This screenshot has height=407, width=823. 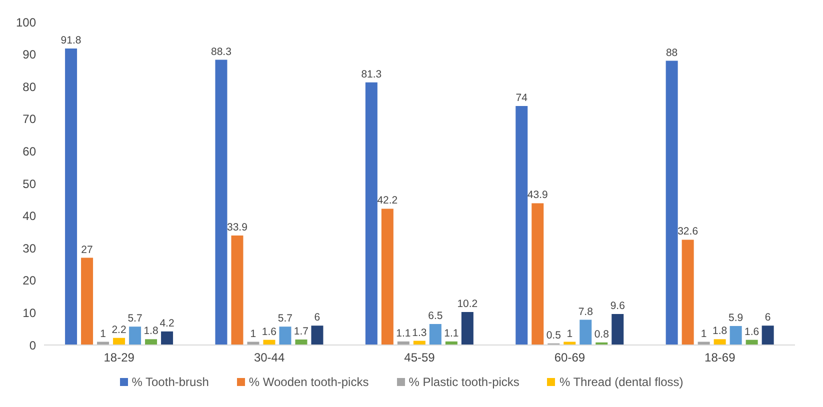 I want to click on data-label: 33.9, so click(x=237, y=228).